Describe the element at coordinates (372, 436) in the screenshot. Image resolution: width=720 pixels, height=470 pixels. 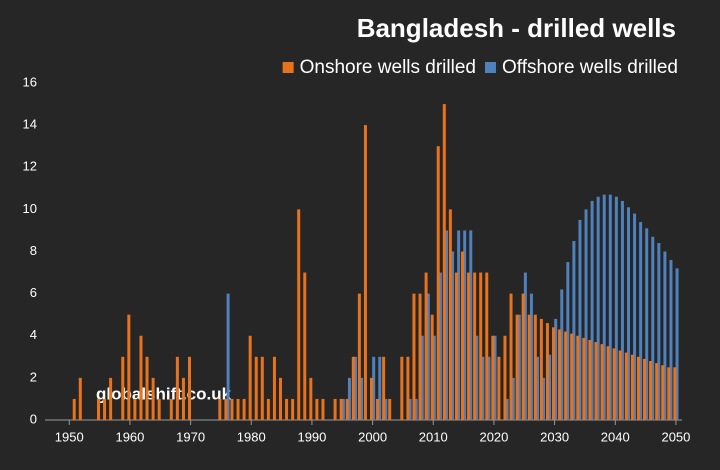
I see `x-tick-label: 2000` at that location.